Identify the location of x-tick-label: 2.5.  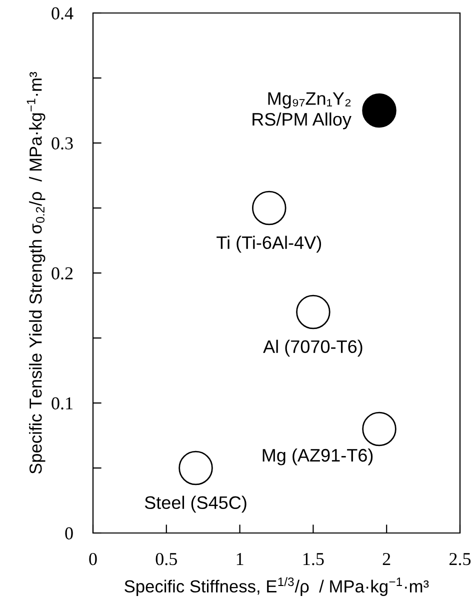
(460, 559).